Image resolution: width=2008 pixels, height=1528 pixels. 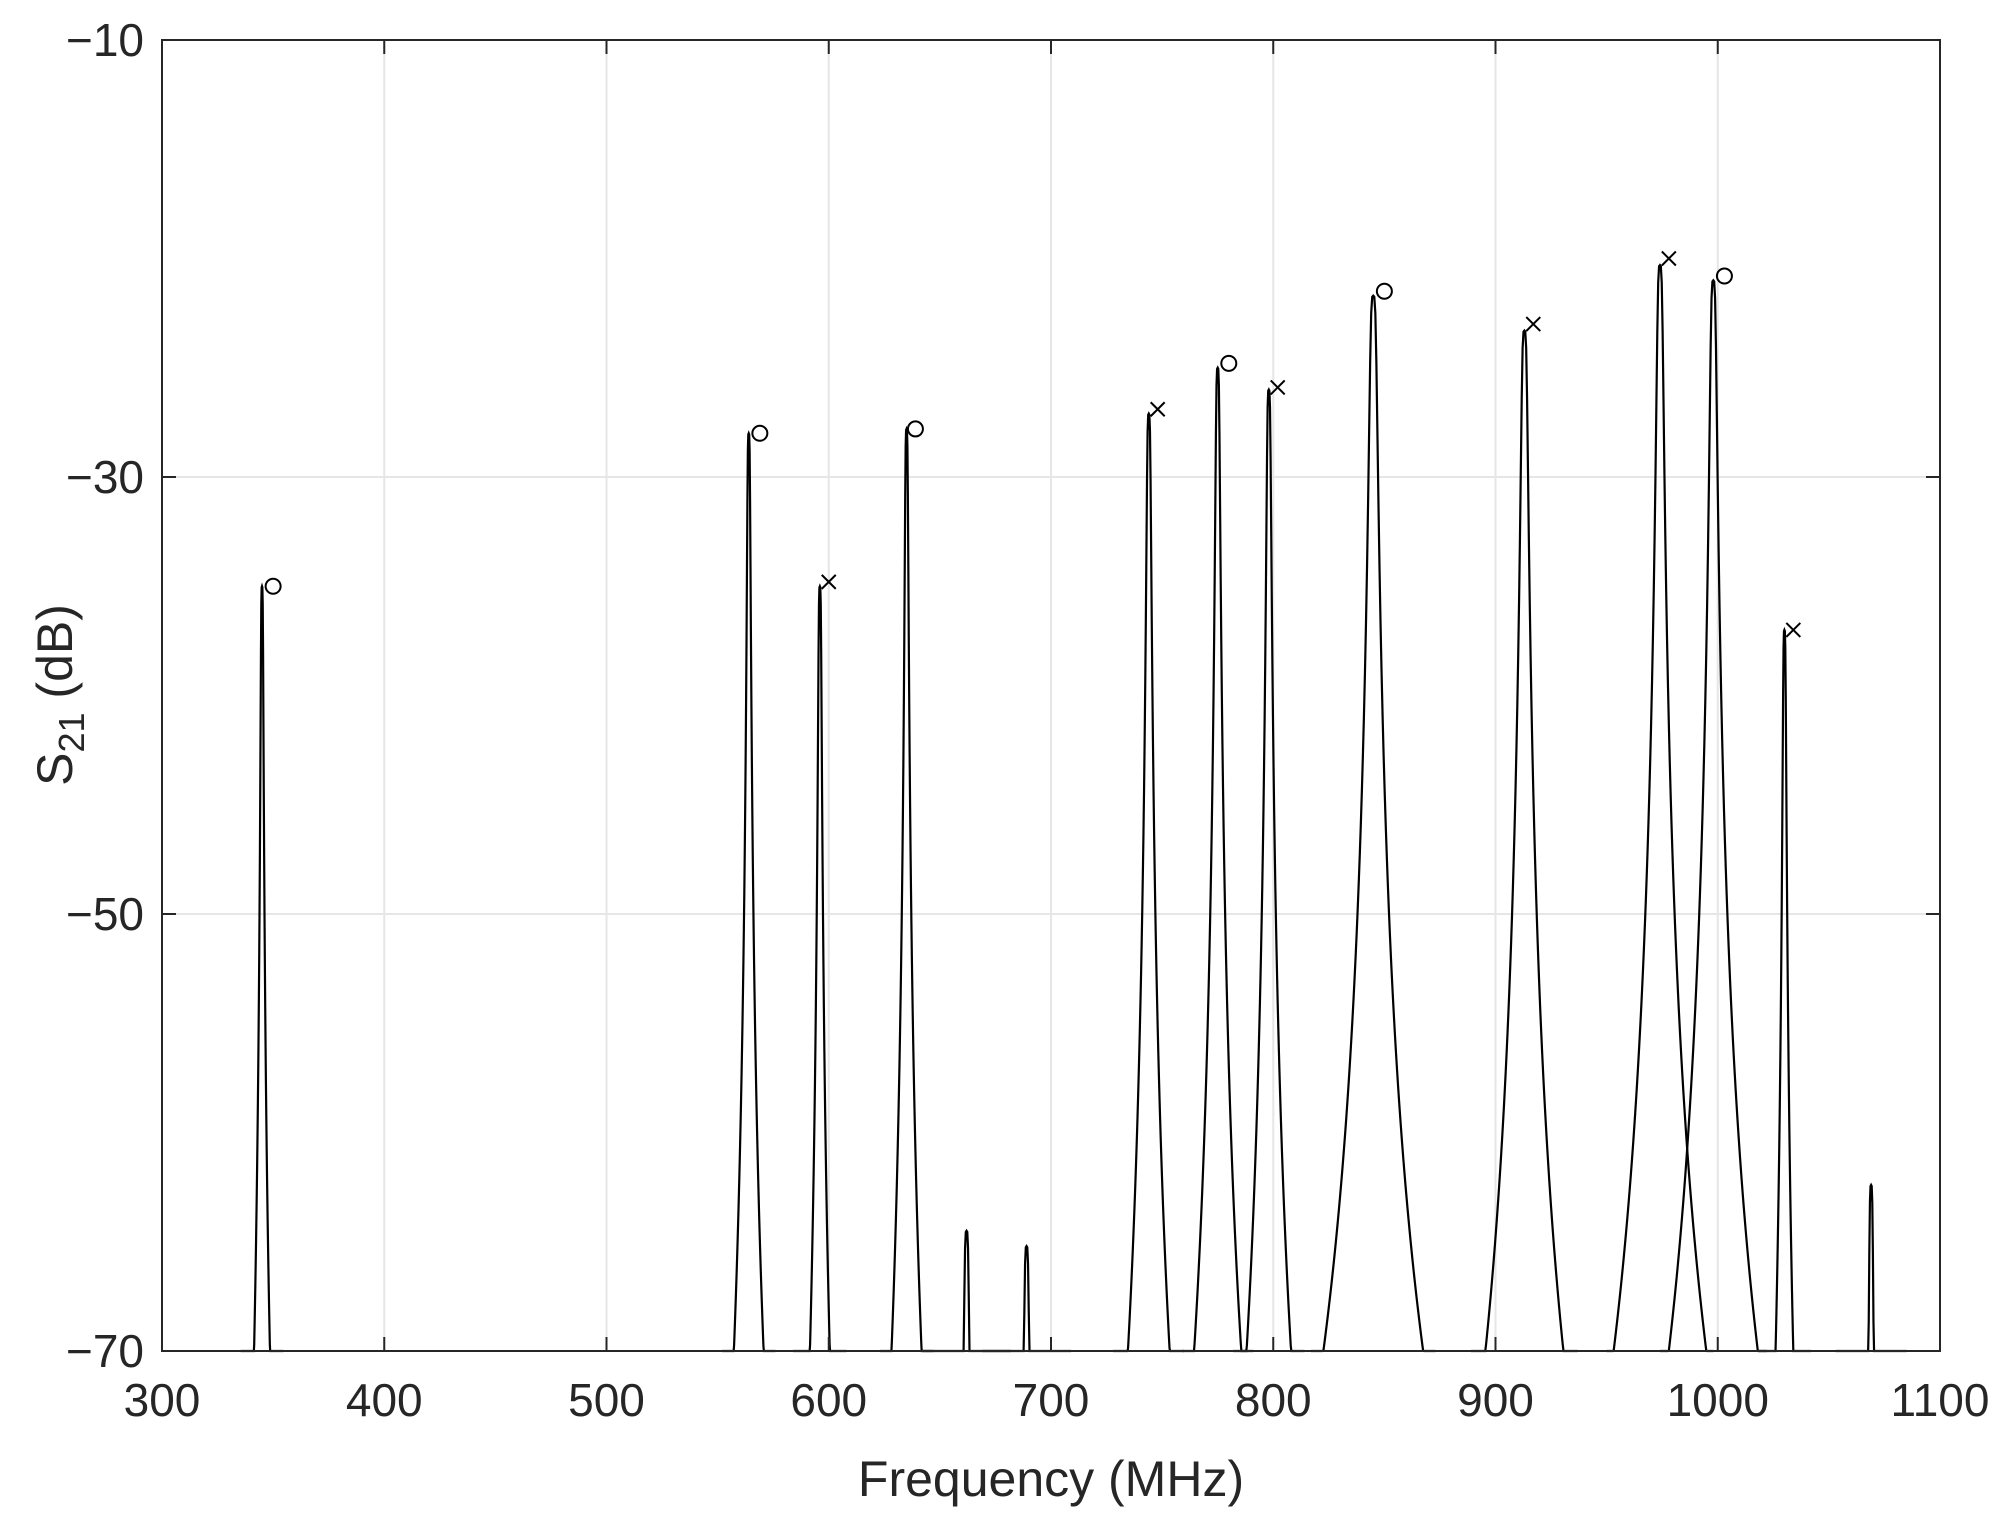 What do you see at coordinates (1051, 1479) in the screenshot?
I see `x-axis-title: Frequency (MHz)` at bounding box center [1051, 1479].